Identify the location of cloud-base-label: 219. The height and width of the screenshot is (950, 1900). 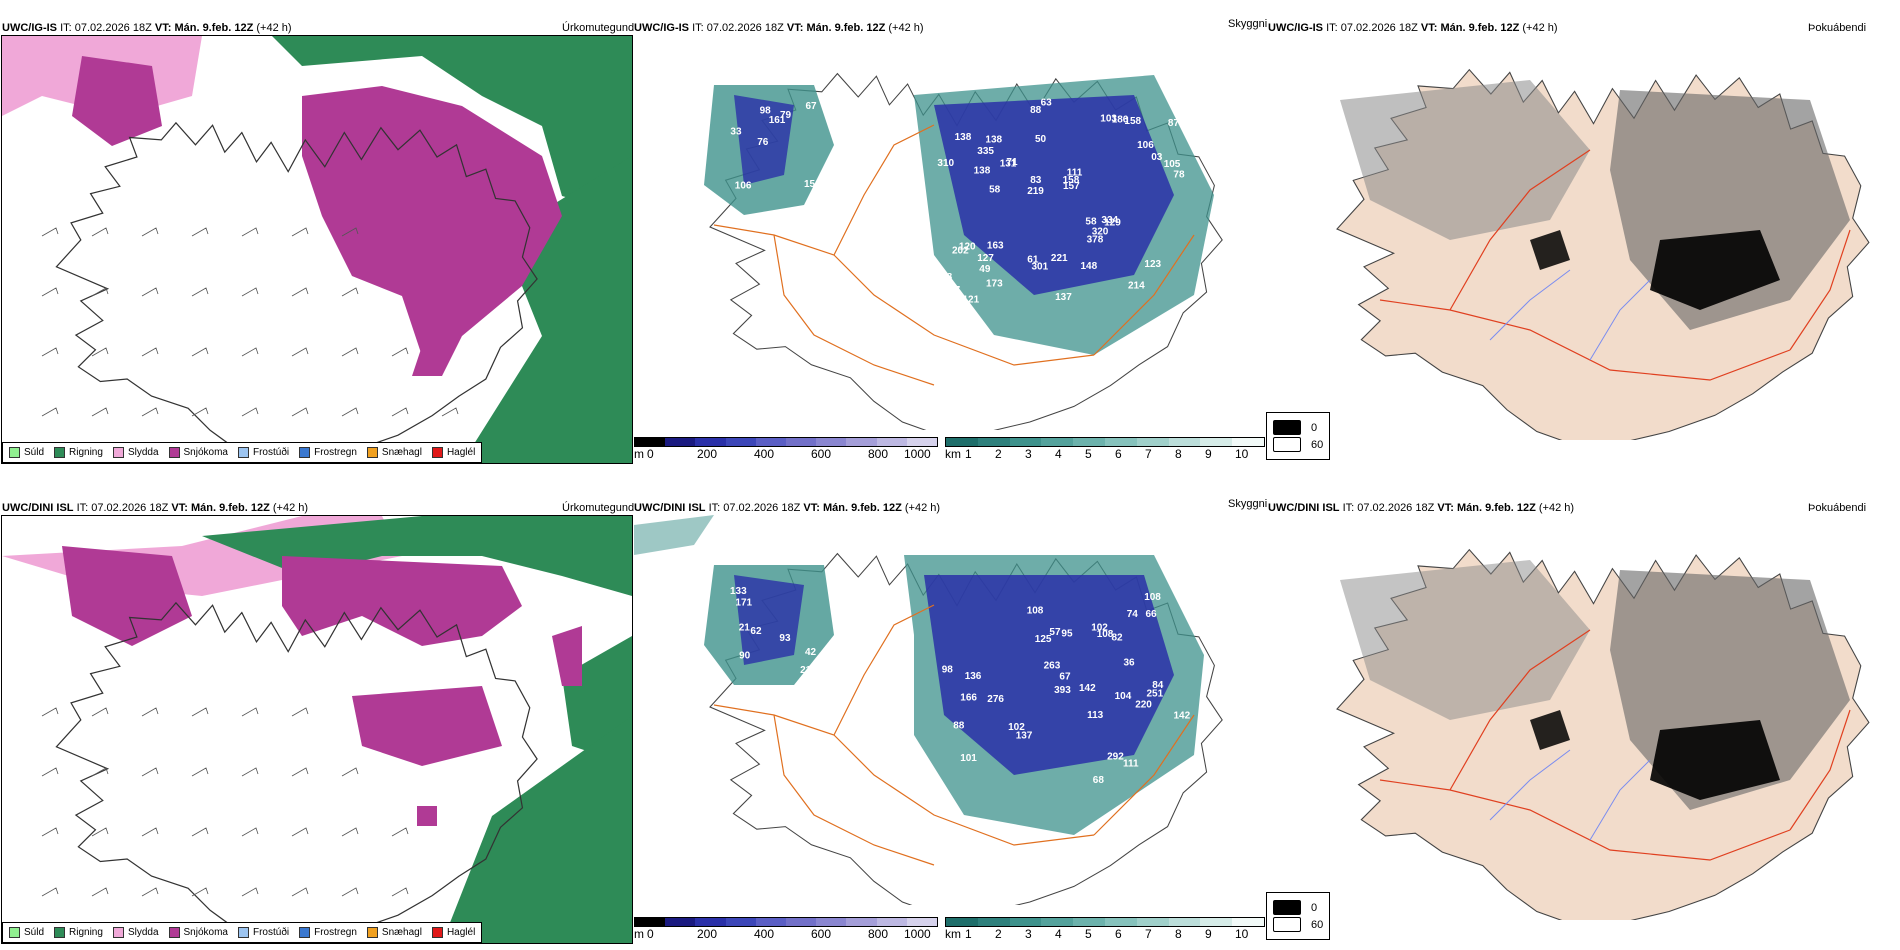
(1035, 191).